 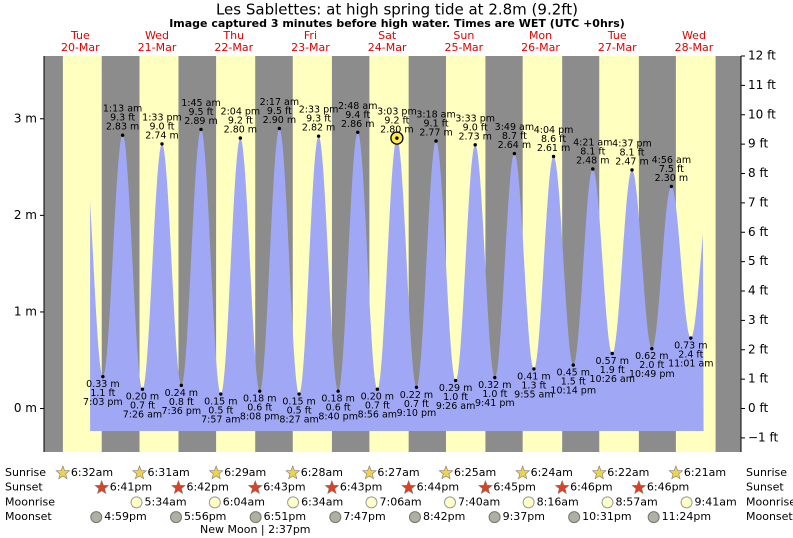 I want to click on high-label: 2.90 m, so click(x=279, y=120).